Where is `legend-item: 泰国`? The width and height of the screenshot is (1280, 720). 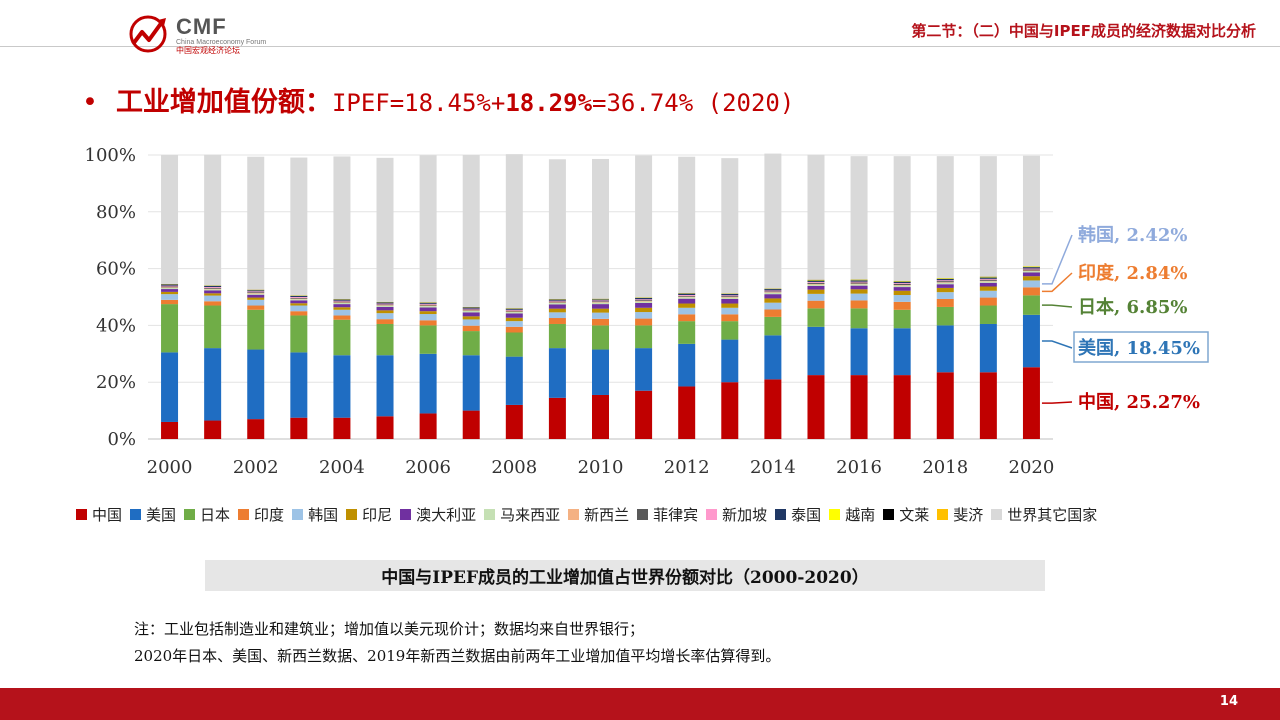
legend-item: 泰国 is located at coordinates (798, 514).